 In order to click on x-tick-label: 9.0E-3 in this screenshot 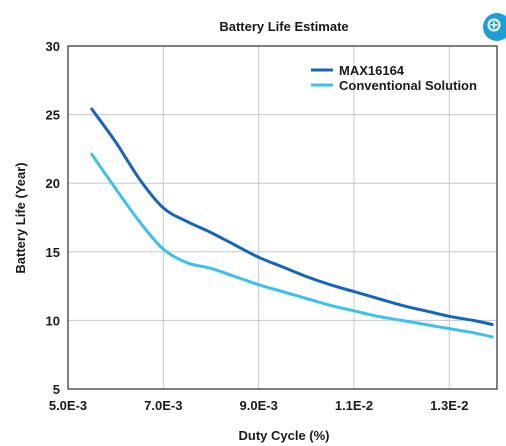, I will do `click(259, 405)`.